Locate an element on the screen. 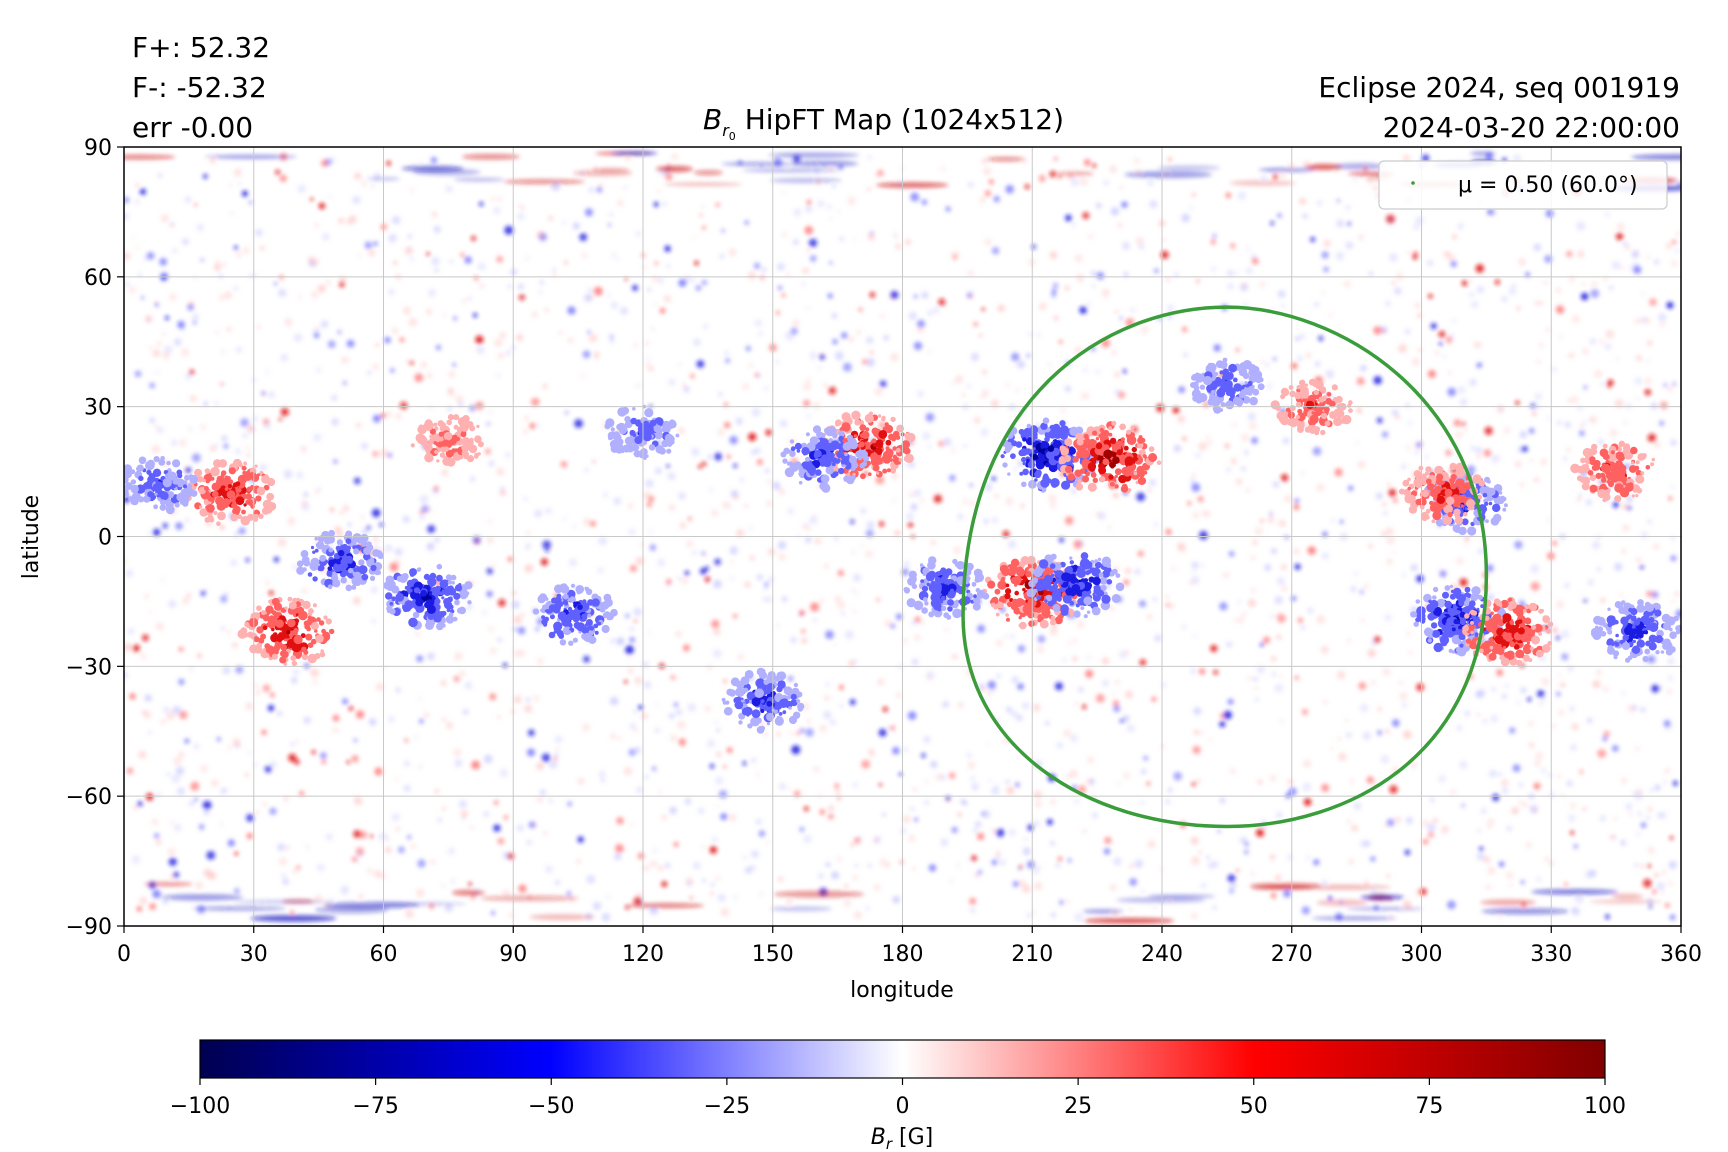 This screenshot has height=1152, width=1728. flux-negative: F-: -52.32 is located at coordinates (199, 87).